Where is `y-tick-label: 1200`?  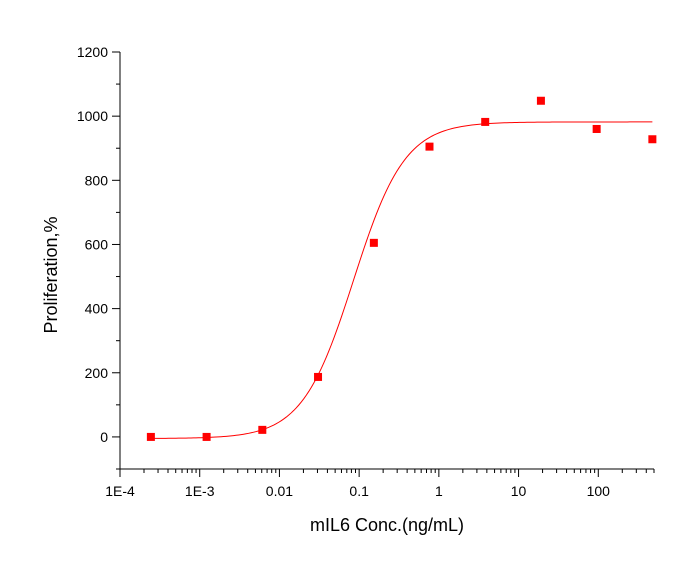
y-tick-label: 1200 is located at coordinates (92, 52).